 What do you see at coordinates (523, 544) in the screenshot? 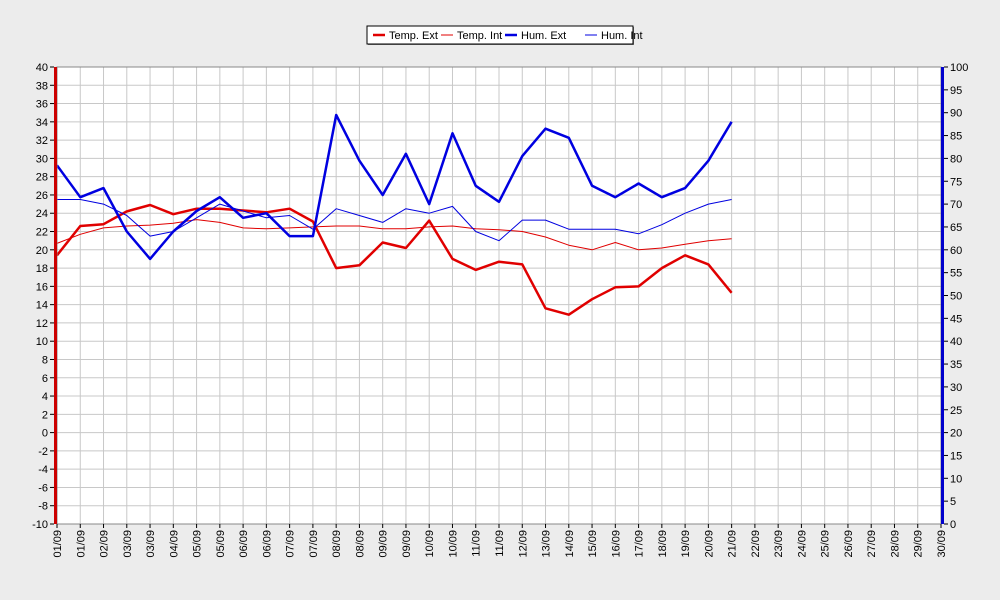
I see `x-tick-label: 12/09` at bounding box center [523, 544].